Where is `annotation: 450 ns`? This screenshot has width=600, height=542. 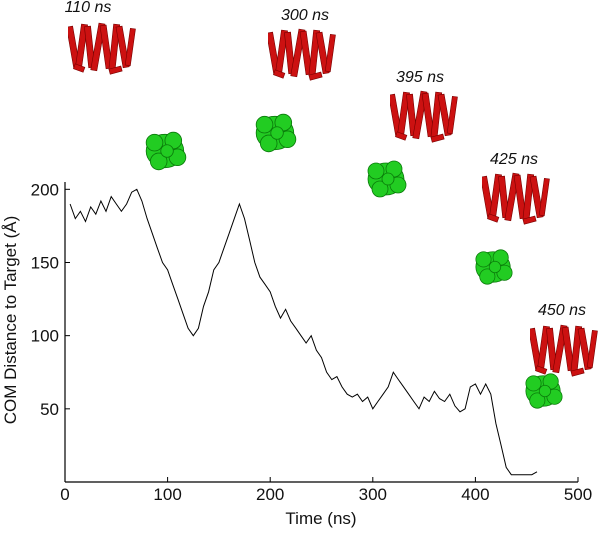 annotation: 450 ns is located at coordinates (562, 310).